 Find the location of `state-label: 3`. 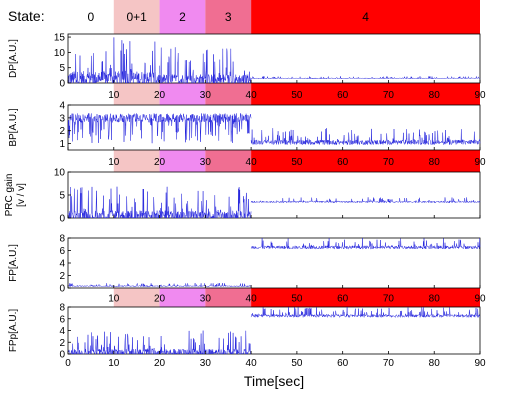

state-label: 3 is located at coordinates (228, 17).